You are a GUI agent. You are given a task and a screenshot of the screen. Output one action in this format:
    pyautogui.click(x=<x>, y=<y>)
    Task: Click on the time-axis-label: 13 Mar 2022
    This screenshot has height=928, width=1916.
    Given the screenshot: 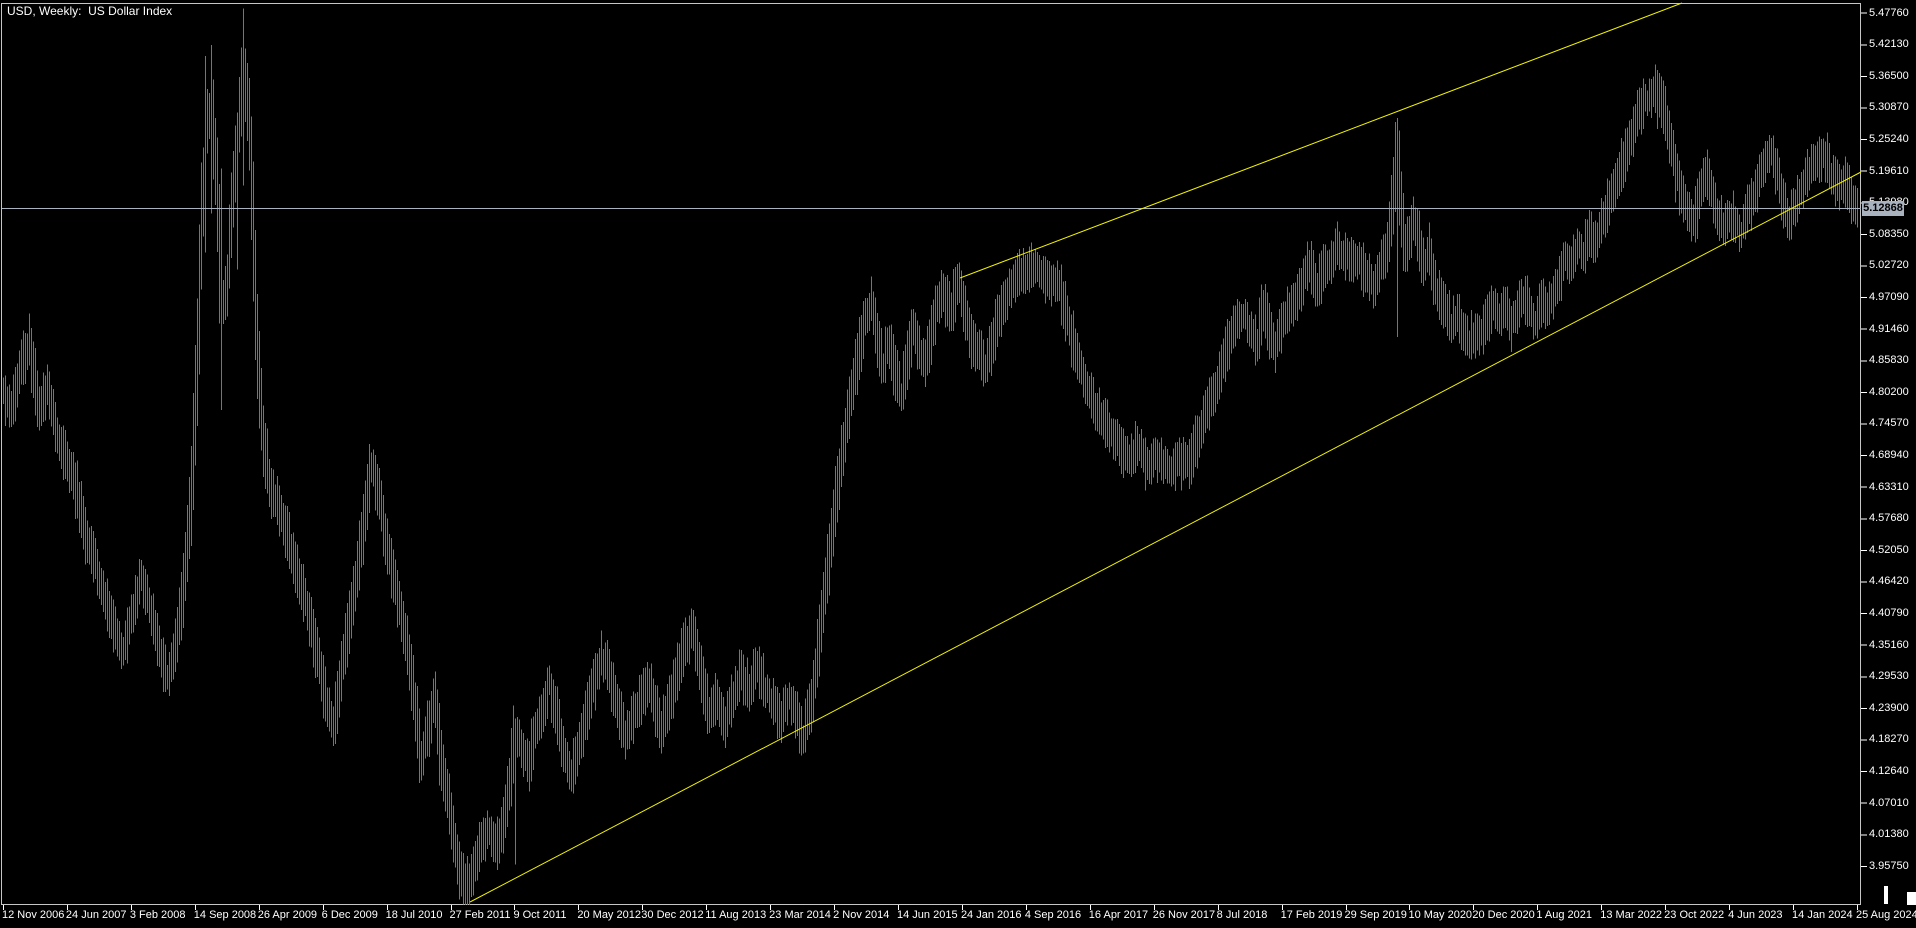 What is the action you would take?
    pyautogui.click(x=1631, y=915)
    